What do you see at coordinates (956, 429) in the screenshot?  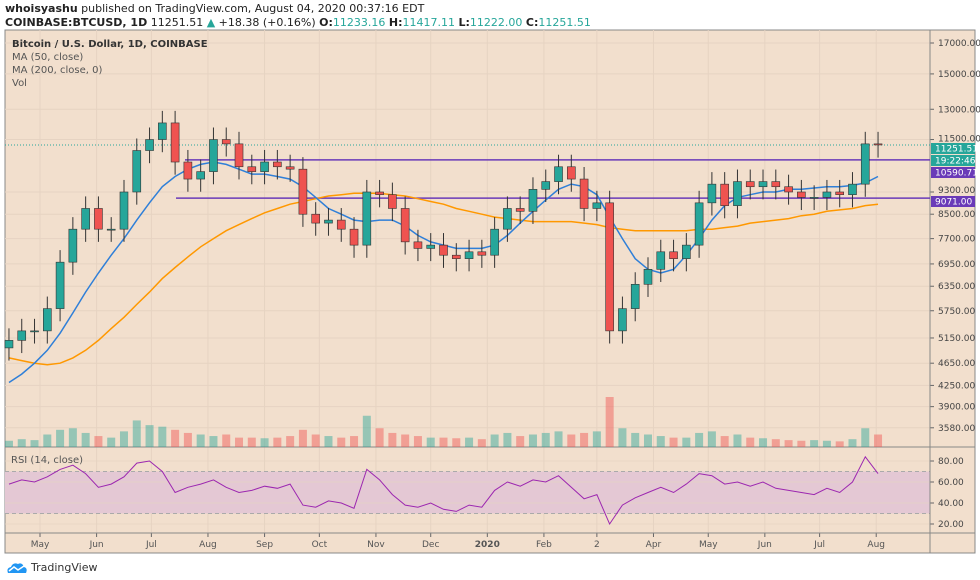 I see `y-tick-label: 3580.00` at bounding box center [956, 429].